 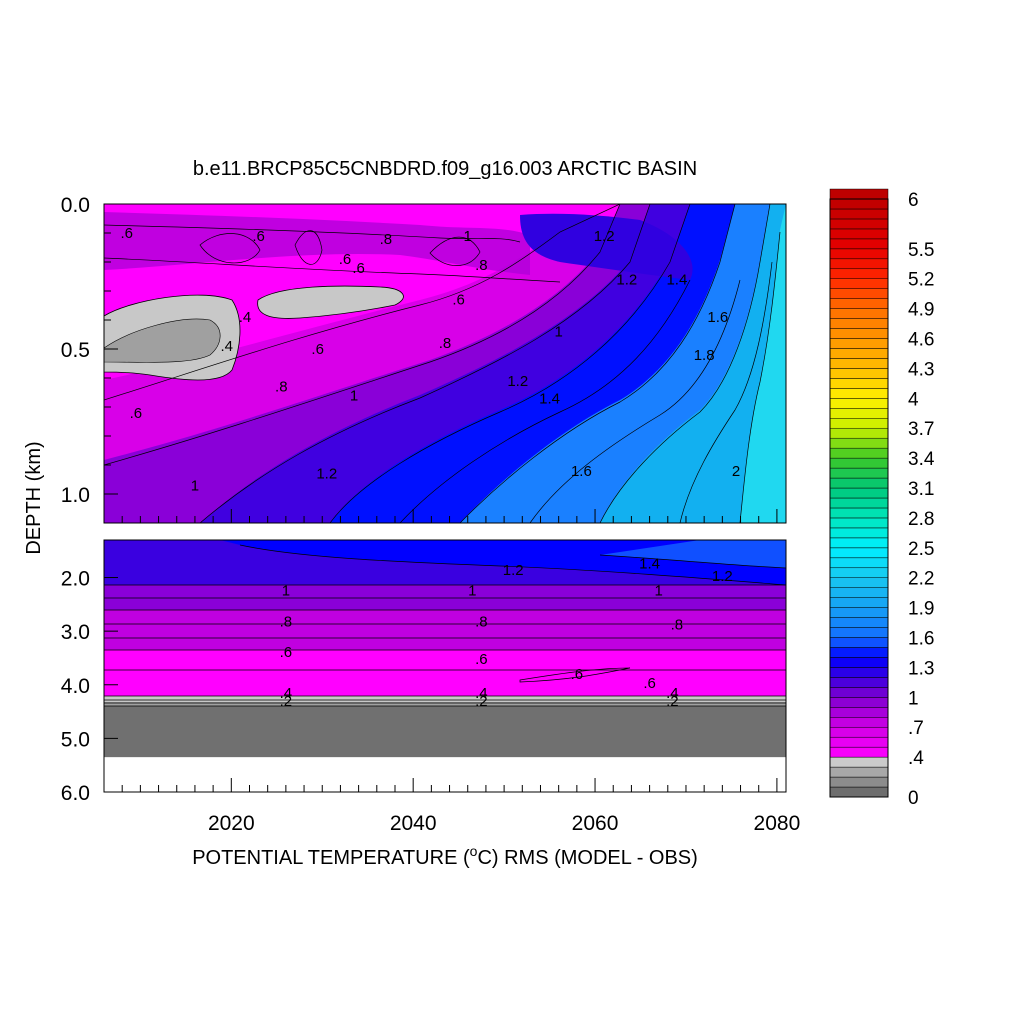 I want to click on contour-label: 1.8, so click(x=704, y=355).